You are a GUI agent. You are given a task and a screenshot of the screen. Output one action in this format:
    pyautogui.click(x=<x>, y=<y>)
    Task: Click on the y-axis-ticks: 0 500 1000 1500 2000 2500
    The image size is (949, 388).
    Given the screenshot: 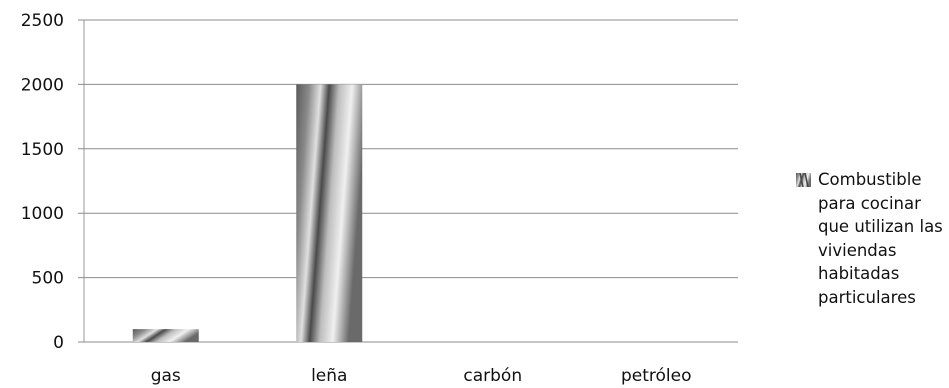 What is the action you would take?
    pyautogui.click(x=42, y=182)
    